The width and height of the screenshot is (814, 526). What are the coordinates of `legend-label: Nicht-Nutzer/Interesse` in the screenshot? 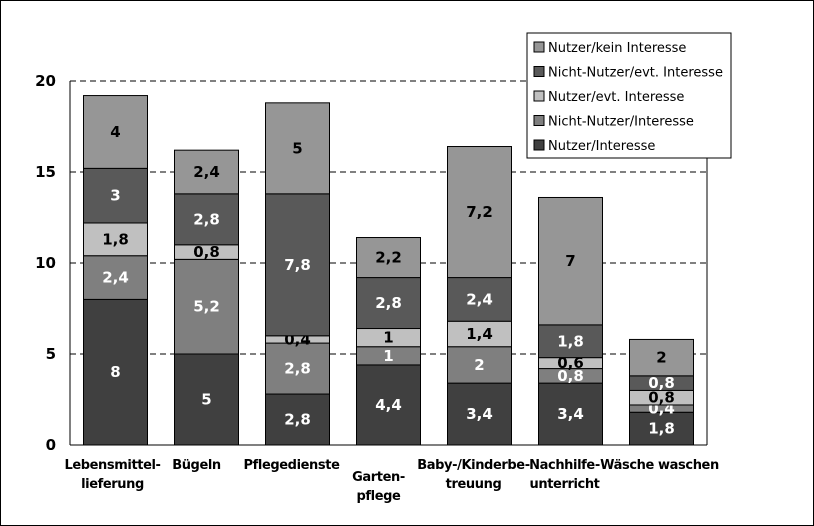 It's located at (621, 122).